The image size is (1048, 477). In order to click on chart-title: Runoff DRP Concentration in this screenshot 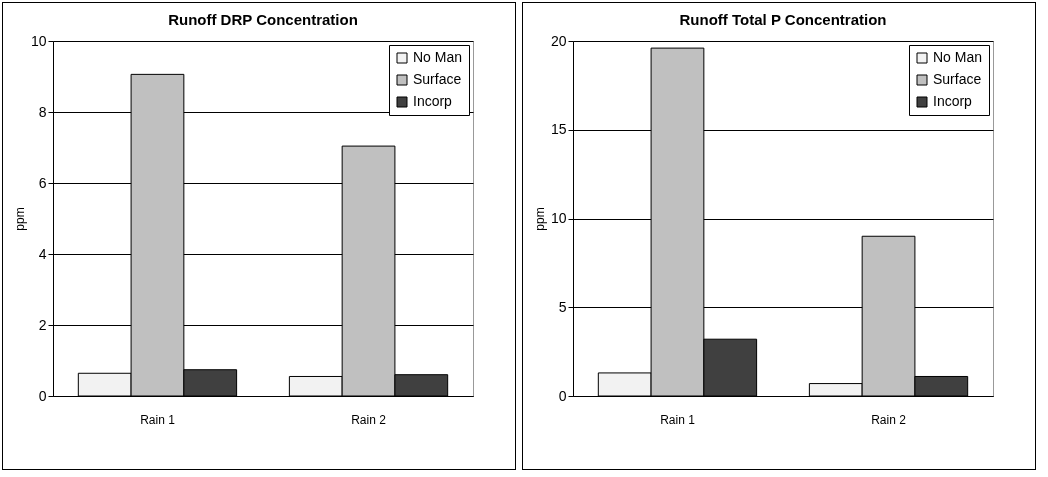, I will do `click(263, 19)`.